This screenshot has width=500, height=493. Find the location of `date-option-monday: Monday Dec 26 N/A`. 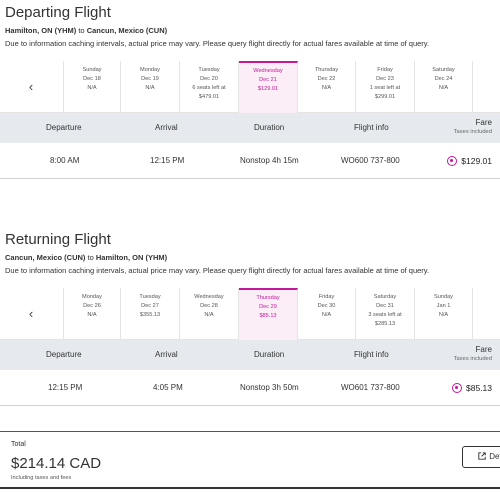

date-option-monday: Monday Dec 26 N/A is located at coordinates (92, 314).